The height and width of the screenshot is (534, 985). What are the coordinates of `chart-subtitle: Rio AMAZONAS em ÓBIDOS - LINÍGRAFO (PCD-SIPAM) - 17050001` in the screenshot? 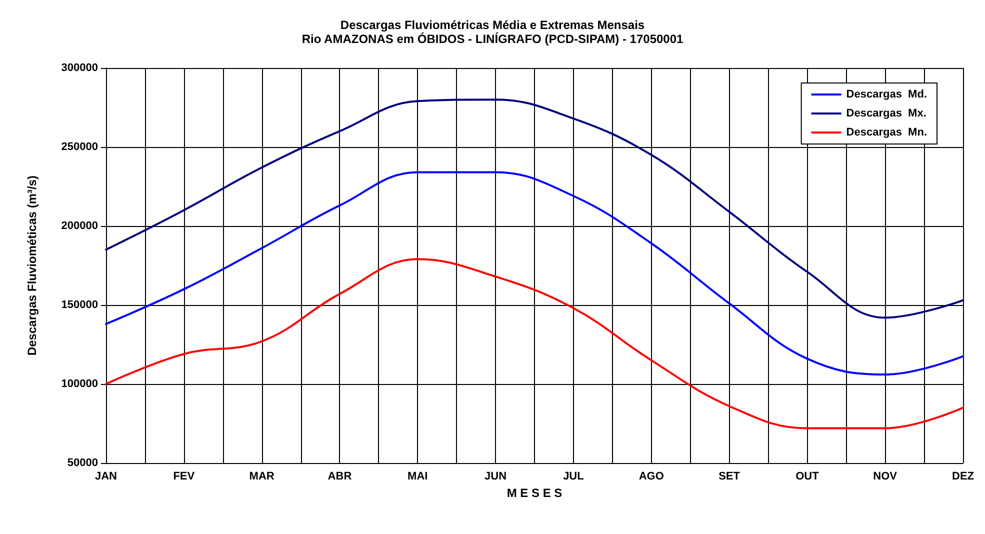 It's located at (493, 39).